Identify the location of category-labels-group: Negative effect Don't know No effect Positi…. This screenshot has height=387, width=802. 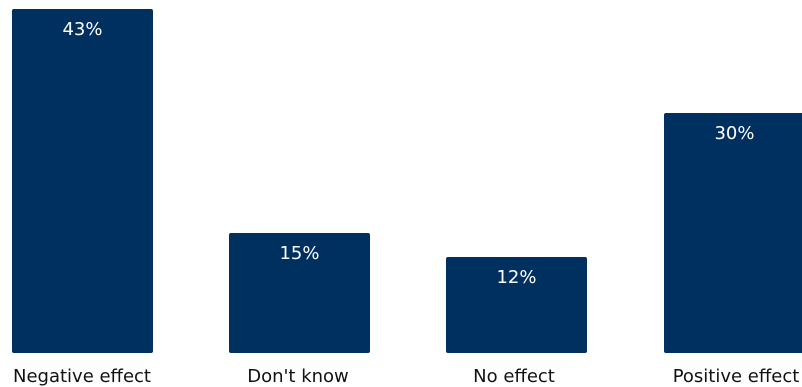
(406, 376).